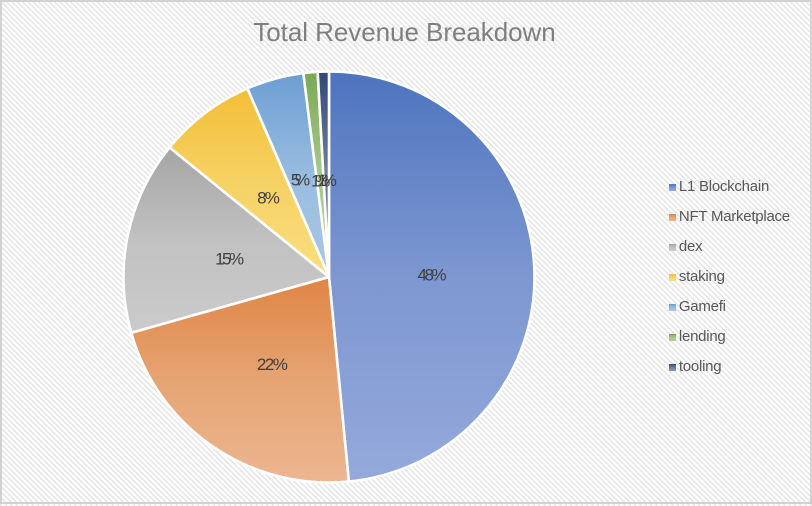 The image size is (812, 506). I want to click on svg-text: 5%, so click(300, 179).